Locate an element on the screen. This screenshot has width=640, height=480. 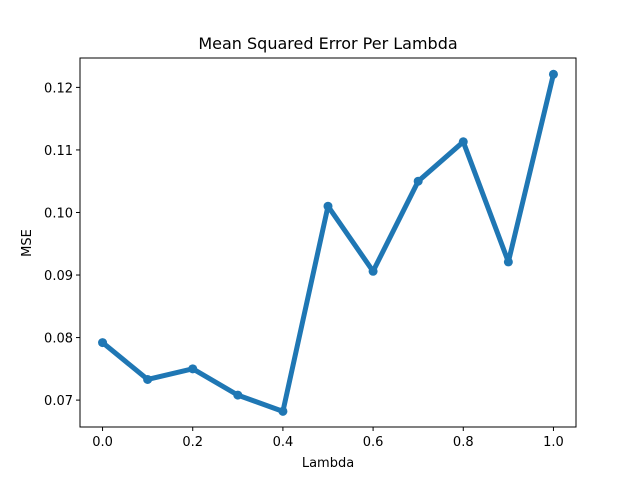
y-tick-label: 0.10 is located at coordinates (58, 213).